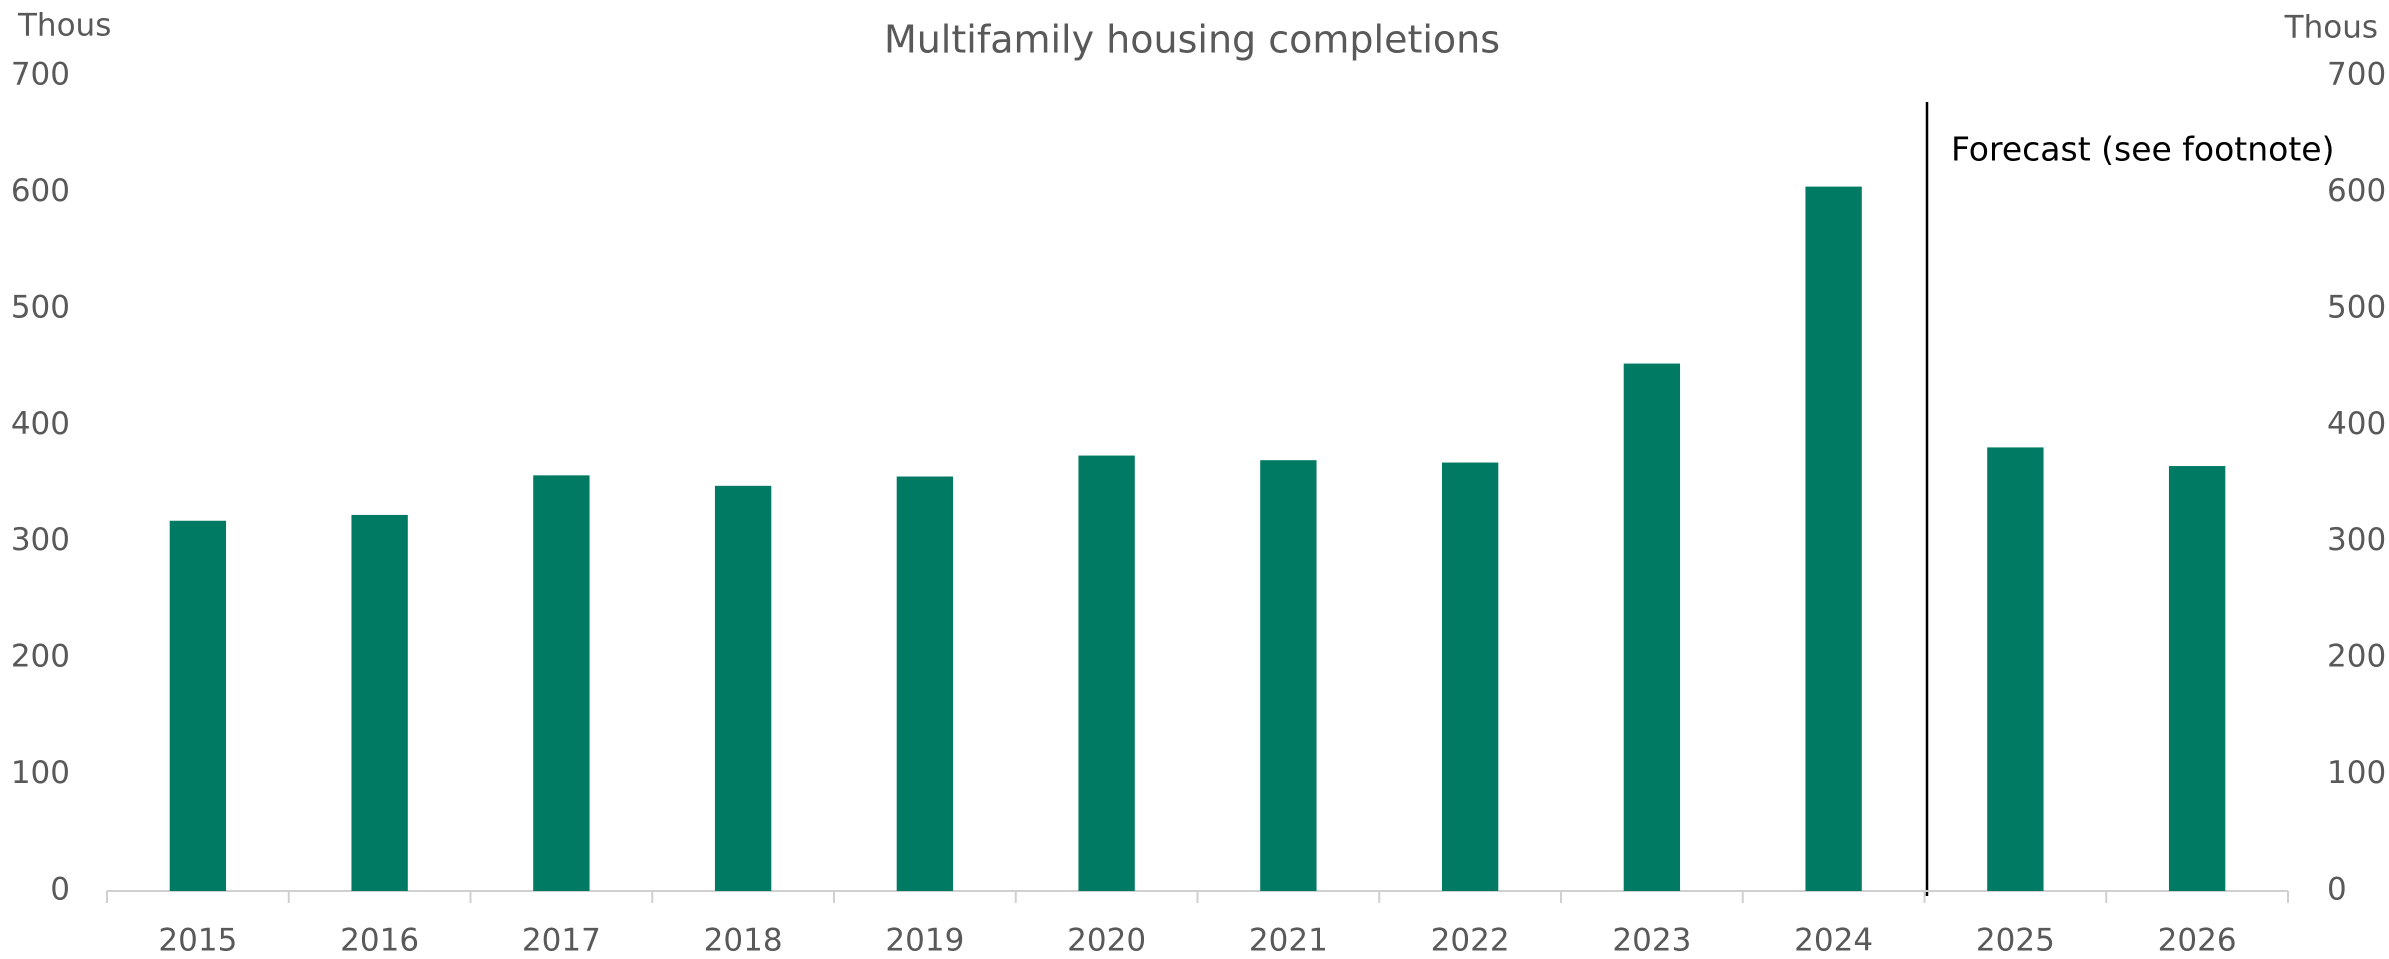 The image size is (2389, 959). I want to click on y-tick-label: 700, so click(40, 75).